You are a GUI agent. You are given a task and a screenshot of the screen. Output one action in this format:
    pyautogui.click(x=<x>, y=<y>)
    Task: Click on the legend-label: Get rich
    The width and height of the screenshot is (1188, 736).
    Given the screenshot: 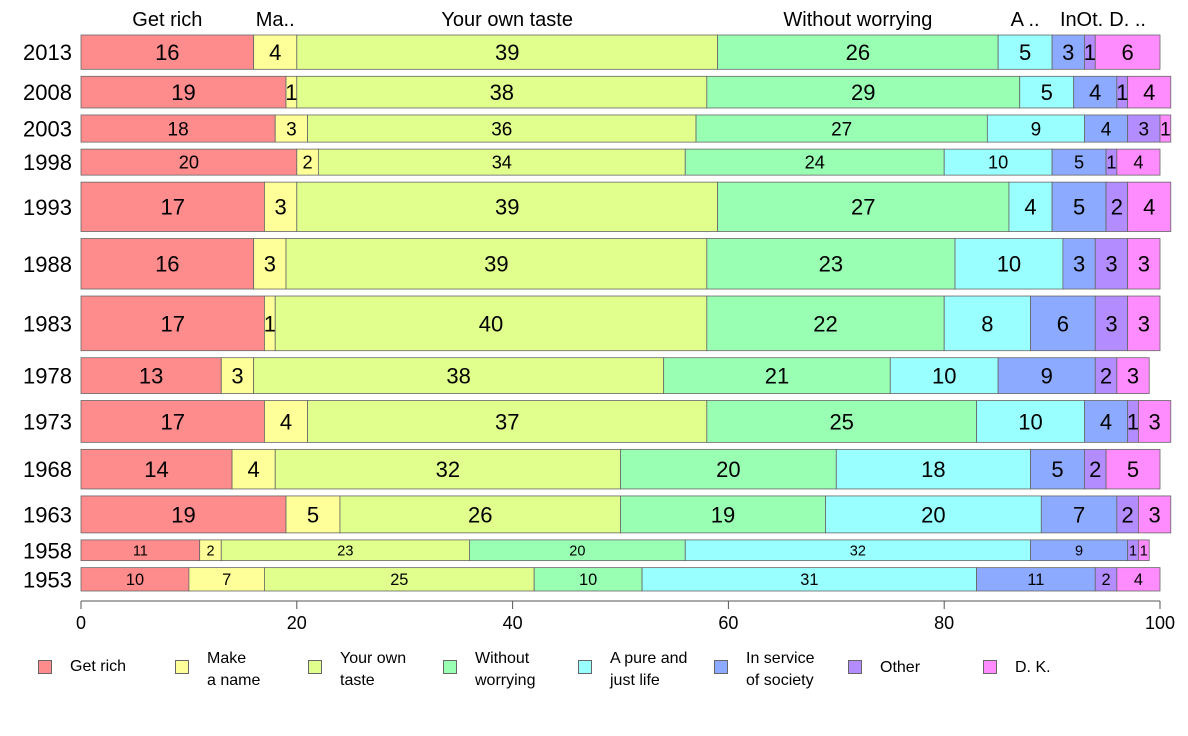 What is the action you would take?
    pyautogui.click(x=98, y=666)
    